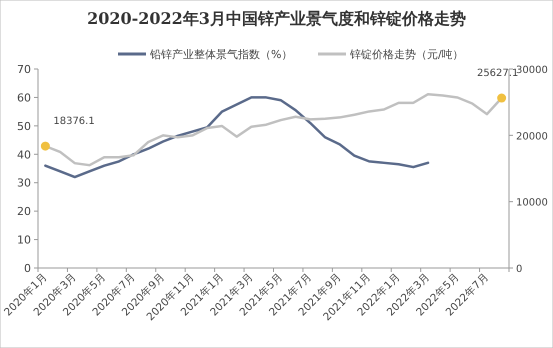 The height and width of the screenshot is (348, 553). Describe the element at coordinates (532, 136) in the screenshot. I see `y2-tick-label: 20000` at that location.